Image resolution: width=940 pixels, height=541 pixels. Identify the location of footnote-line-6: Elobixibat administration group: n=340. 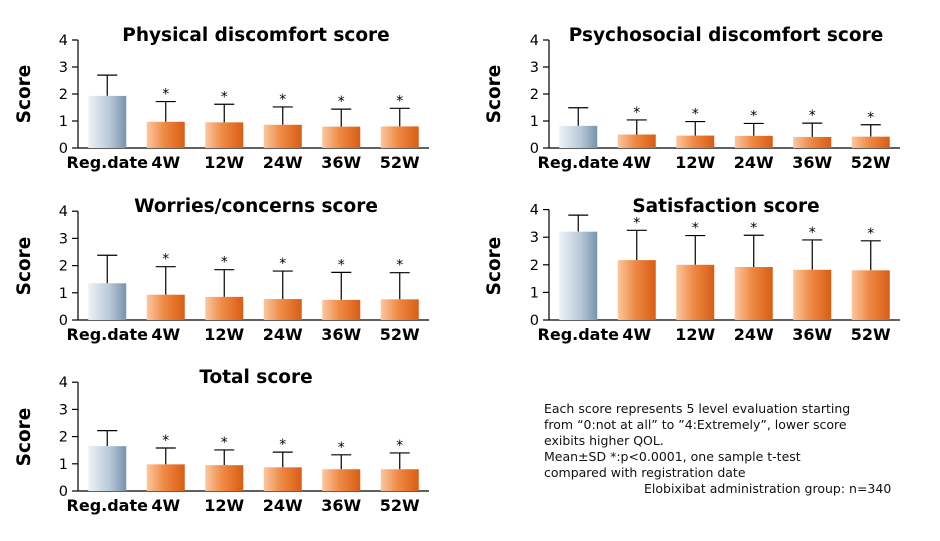
(768, 488).